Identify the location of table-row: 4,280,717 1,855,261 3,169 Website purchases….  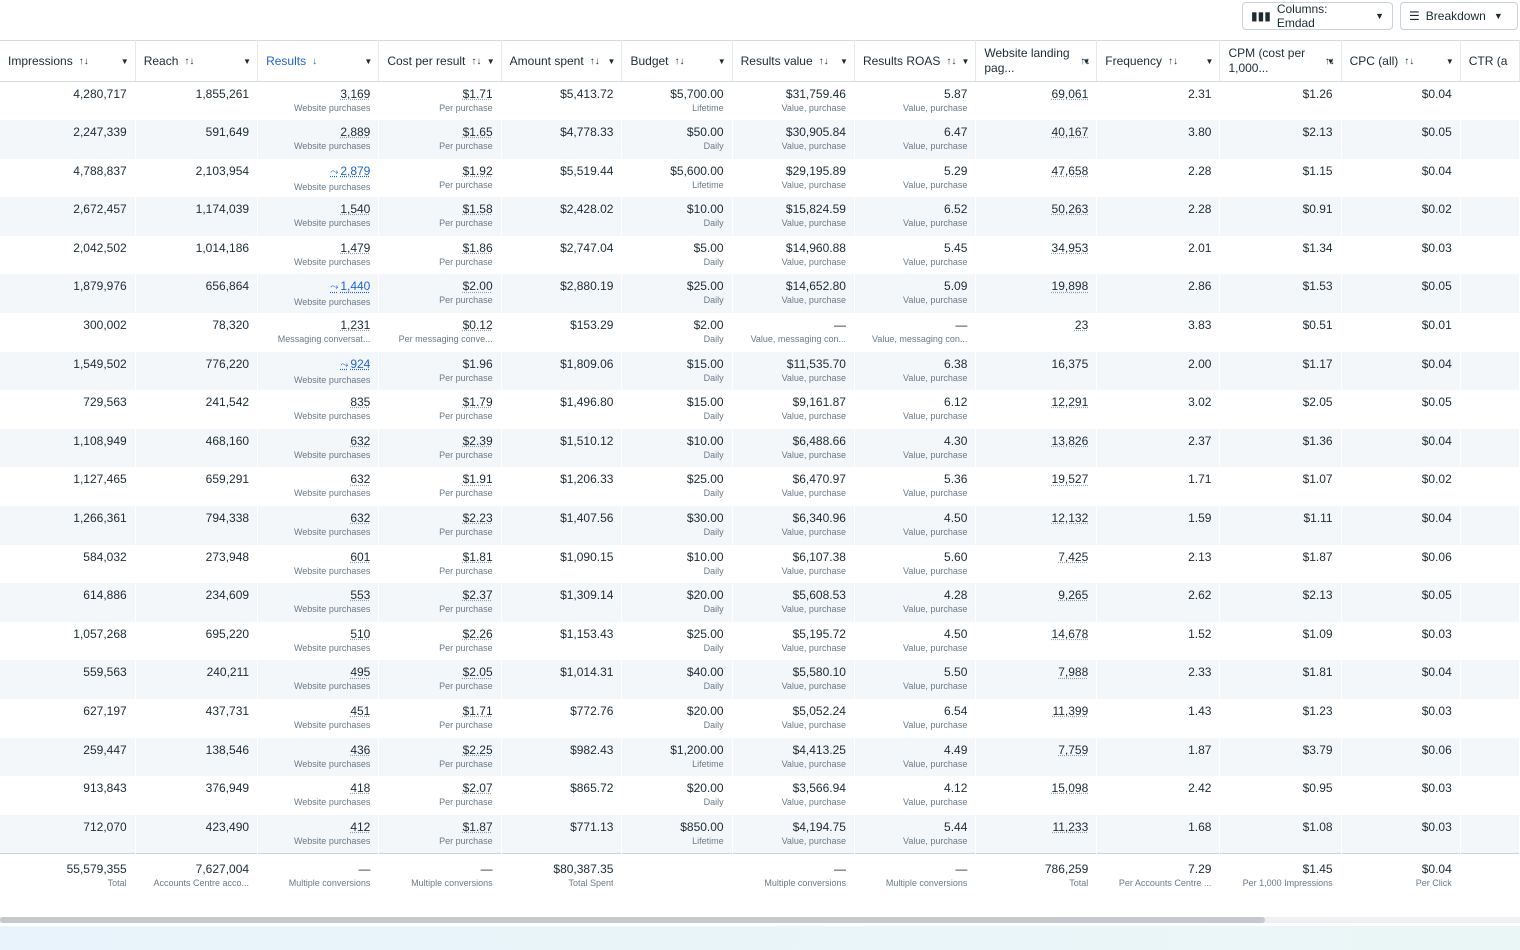
(760, 101).